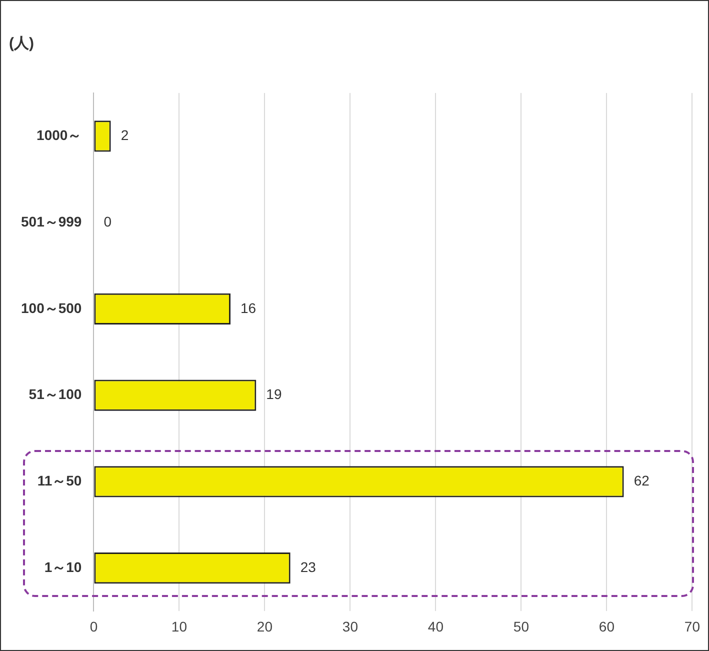 The image size is (709, 651). I want to click on x-tick-label: 0, so click(94, 626).